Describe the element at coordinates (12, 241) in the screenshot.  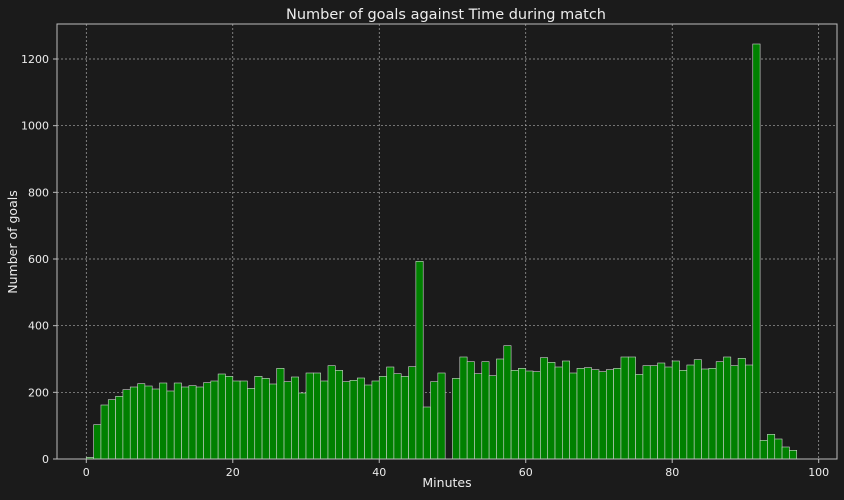
I see `y-axis-label: Number of goals` at that location.